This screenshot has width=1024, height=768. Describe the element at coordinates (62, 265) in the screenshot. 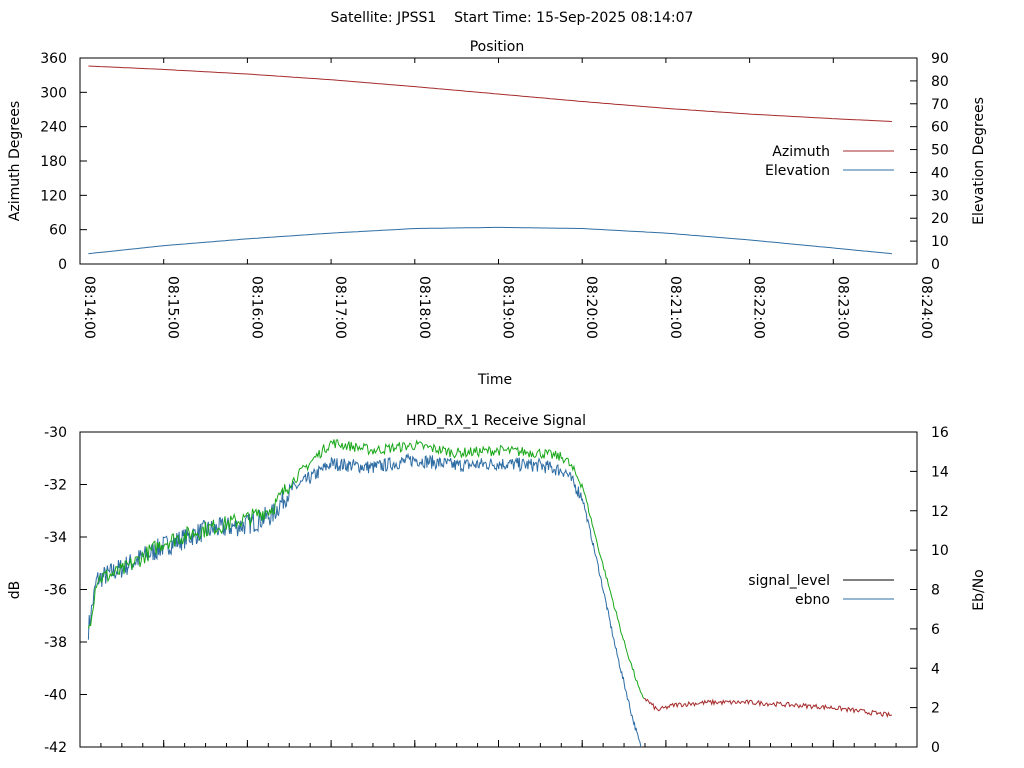

I see `y-tick-label: 0` at that location.